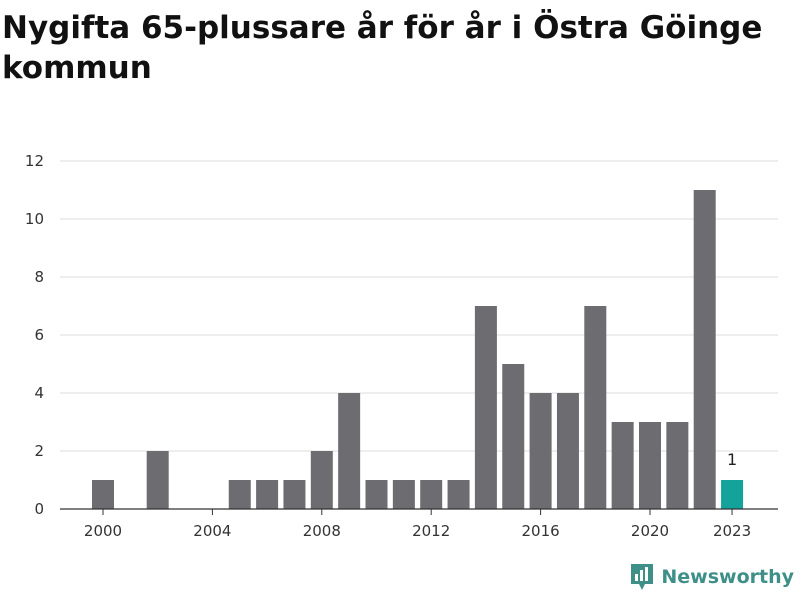  I want to click on bar-2005, so click(239, 494).